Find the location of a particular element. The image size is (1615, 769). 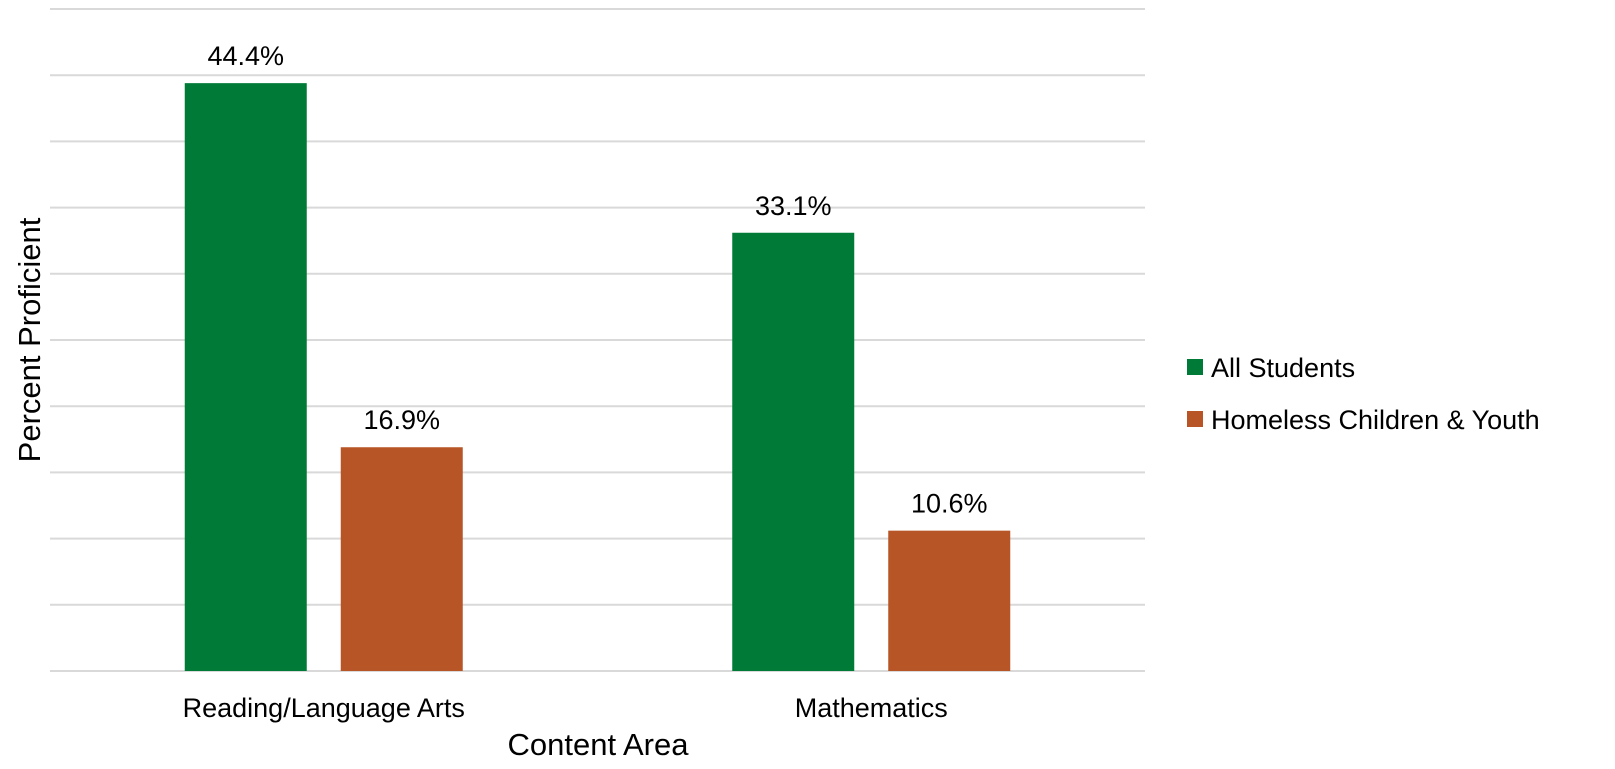

category-label: Mathematics is located at coordinates (871, 708).